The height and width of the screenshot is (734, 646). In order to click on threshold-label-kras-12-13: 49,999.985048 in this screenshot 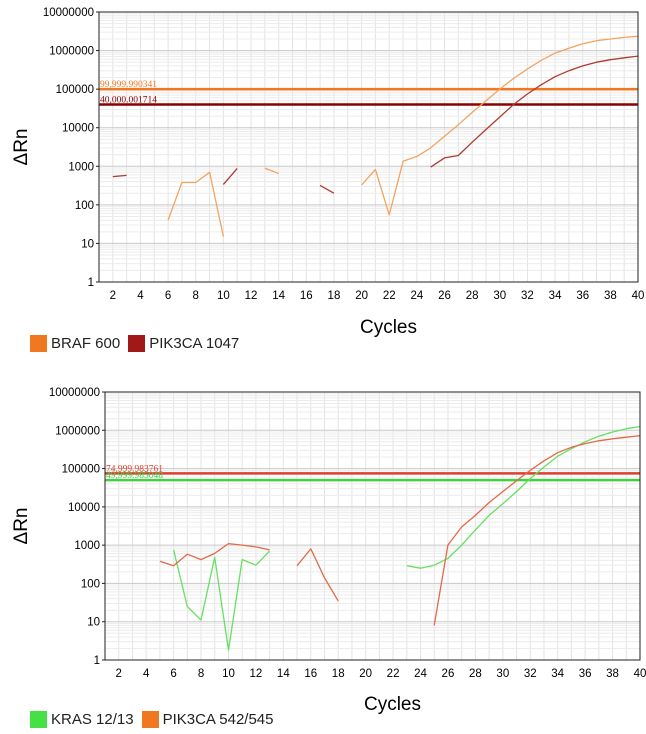, I will do `click(134, 476)`.